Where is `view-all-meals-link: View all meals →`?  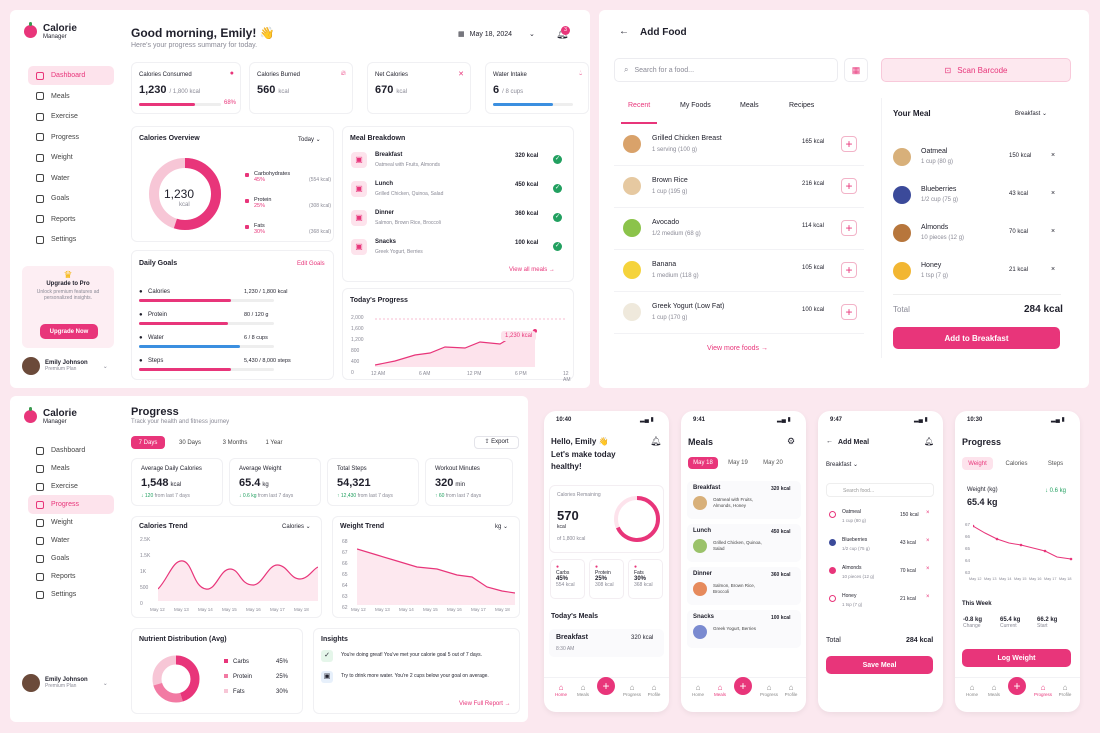 view-all-meals-link: View all meals → is located at coordinates (532, 270).